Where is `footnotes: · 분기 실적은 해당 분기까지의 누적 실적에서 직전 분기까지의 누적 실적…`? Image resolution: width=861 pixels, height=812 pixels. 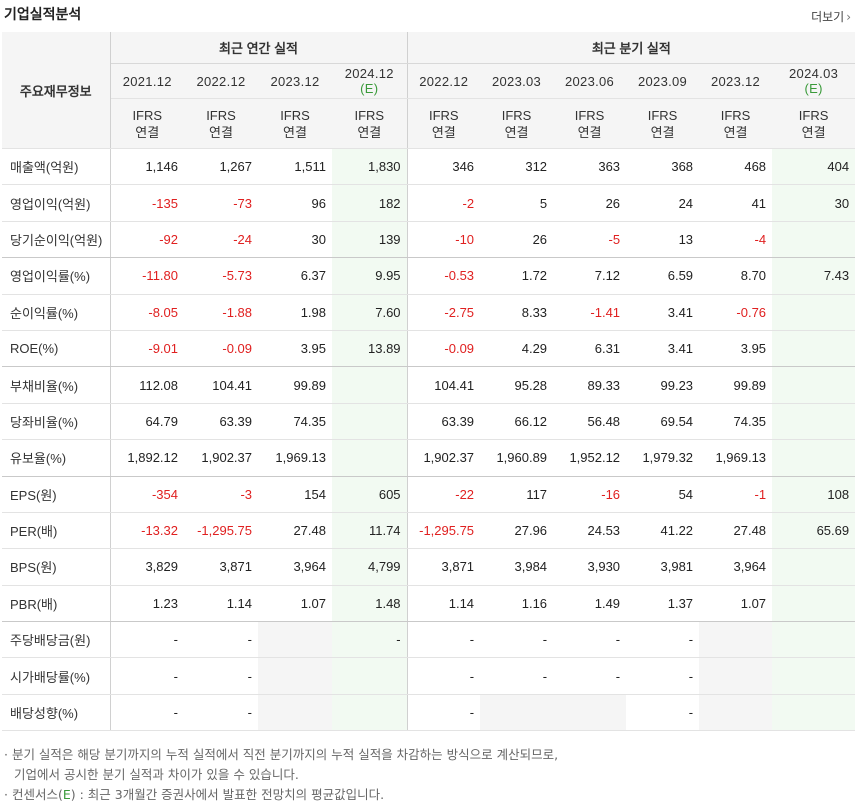
footnotes: · 분기 실적은 해당 분기까지의 누적 실적에서 직전 분기까지의 누적 실적… is located at coordinates (281, 775).